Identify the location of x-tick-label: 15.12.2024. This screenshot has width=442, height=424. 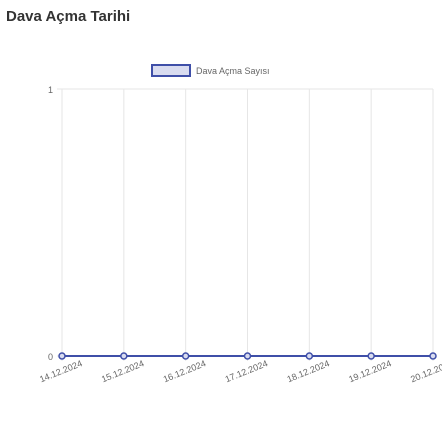
(123, 371).